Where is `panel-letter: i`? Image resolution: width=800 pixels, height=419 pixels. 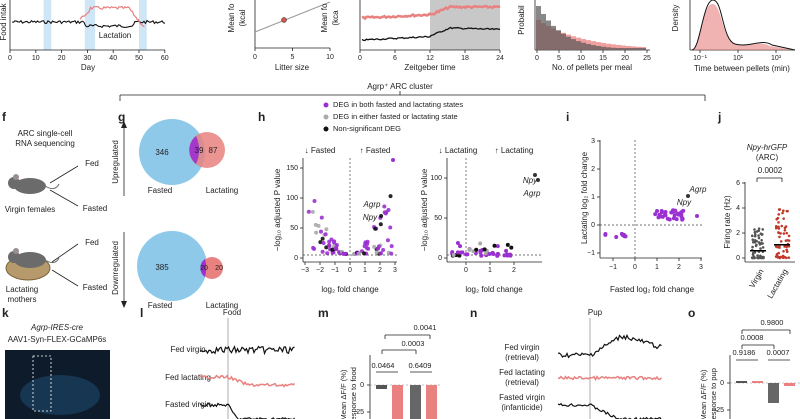
panel-letter: i is located at coordinates (567, 117).